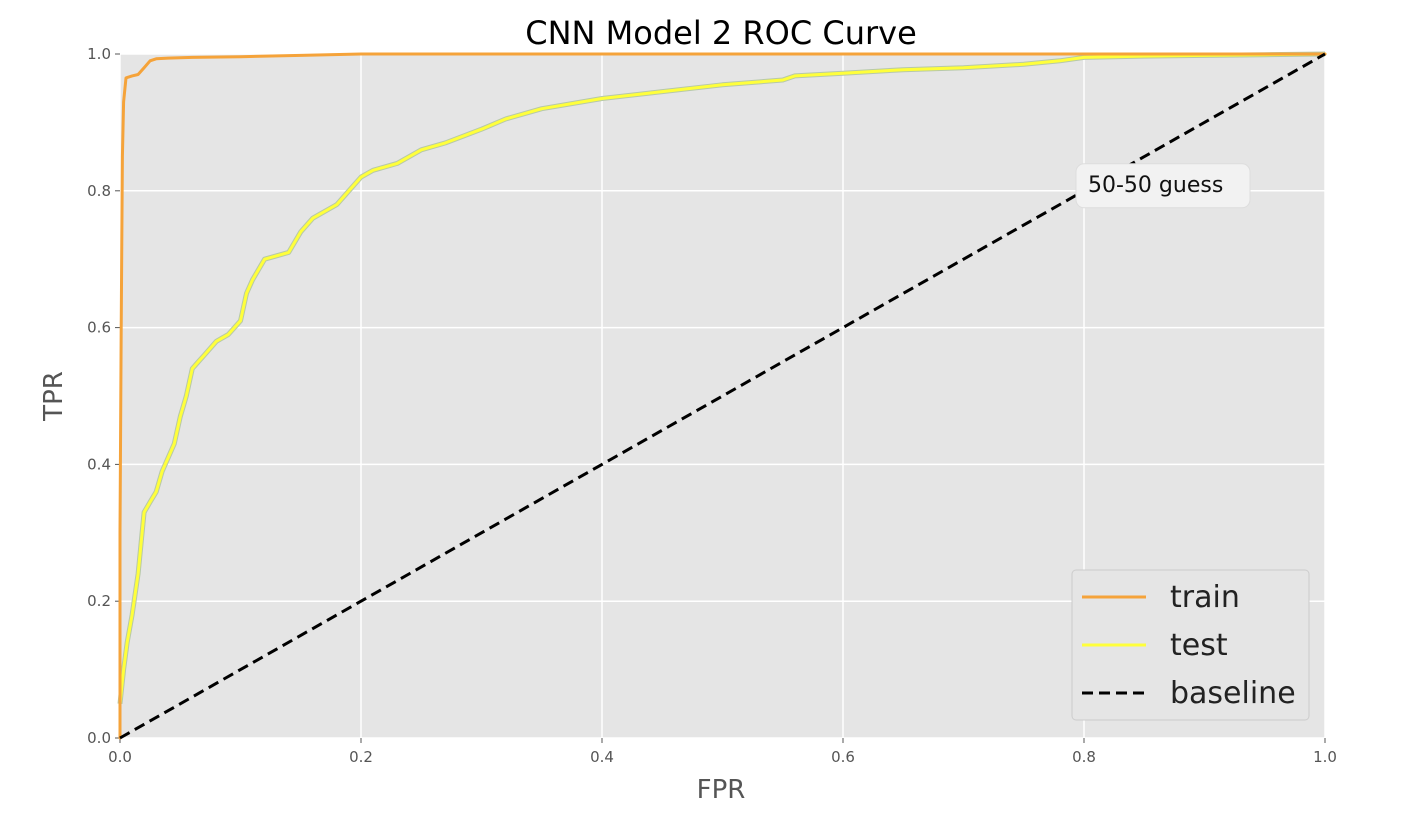  Describe the element at coordinates (843, 757) in the screenshot. I see `x-tick-label: 0.6` at that location.